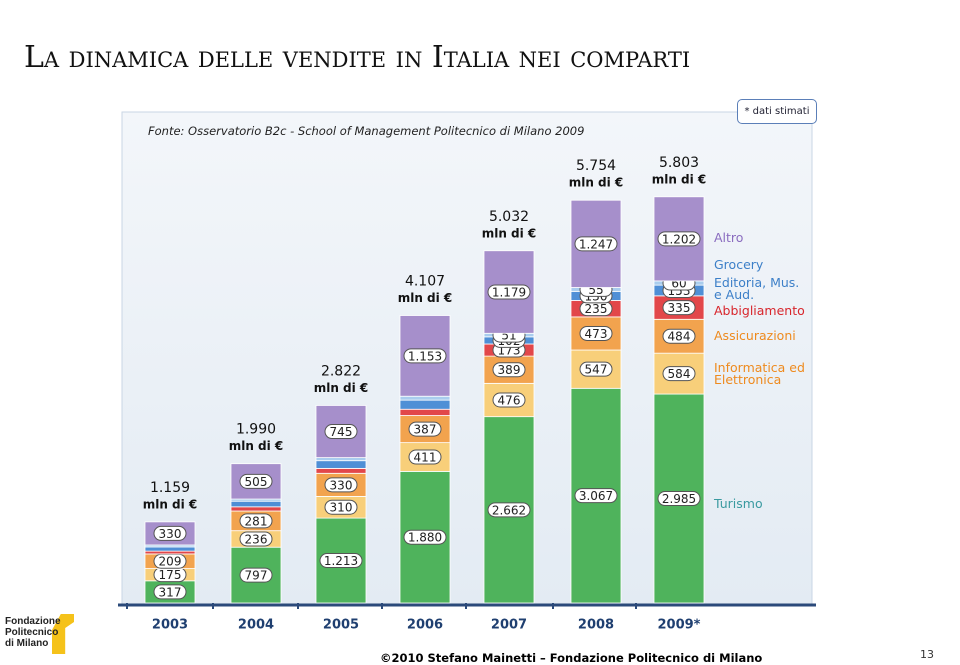 Image resolution: width=960 pixels, height=665 pixels. What do you see at coordinates (509, 625) in the screenshot?
I see `x-tick-label: 2007` at bounding box center [509, 625].